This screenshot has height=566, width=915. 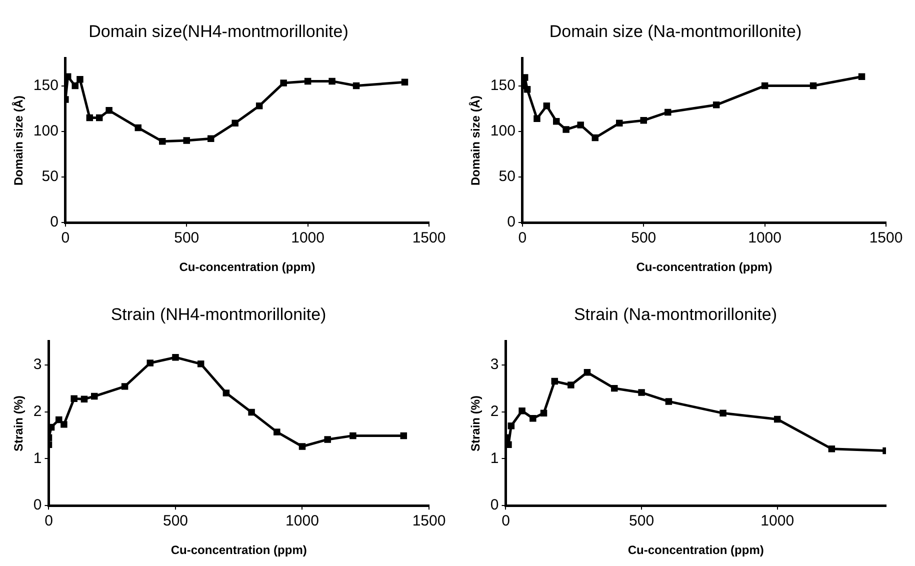 I want to click on chart-title: Domain size (Na-montmorillonite), so click(x=675, y=31).